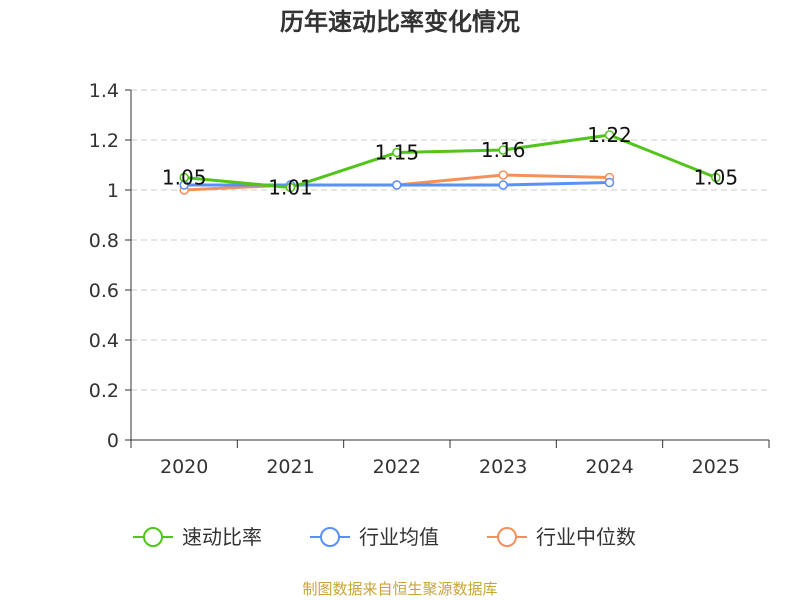 Image resolution: width=800 pixels, height=600 pixels. Describe the element at coordinates (184, 467) in the screenshot. I see `x-tick-label: 2020` at that location.